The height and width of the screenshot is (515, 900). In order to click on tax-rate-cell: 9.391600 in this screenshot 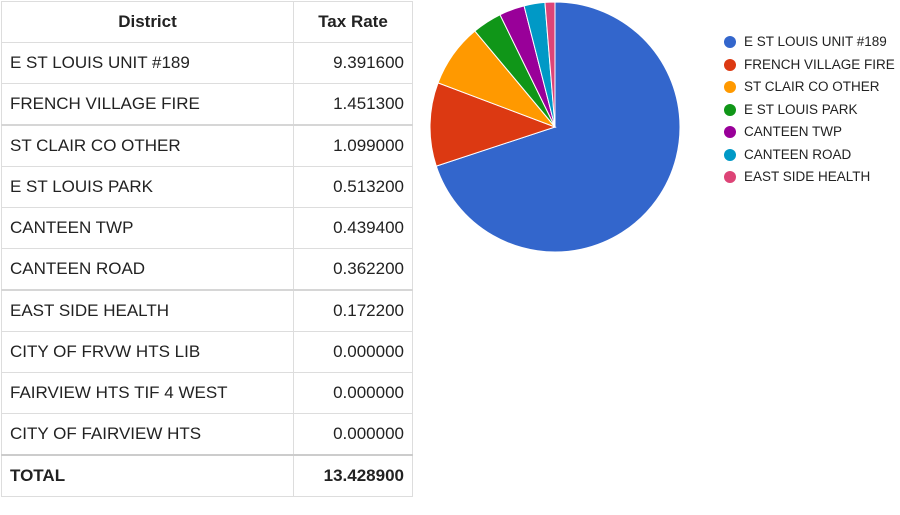, I will do `click(353, 63)`.